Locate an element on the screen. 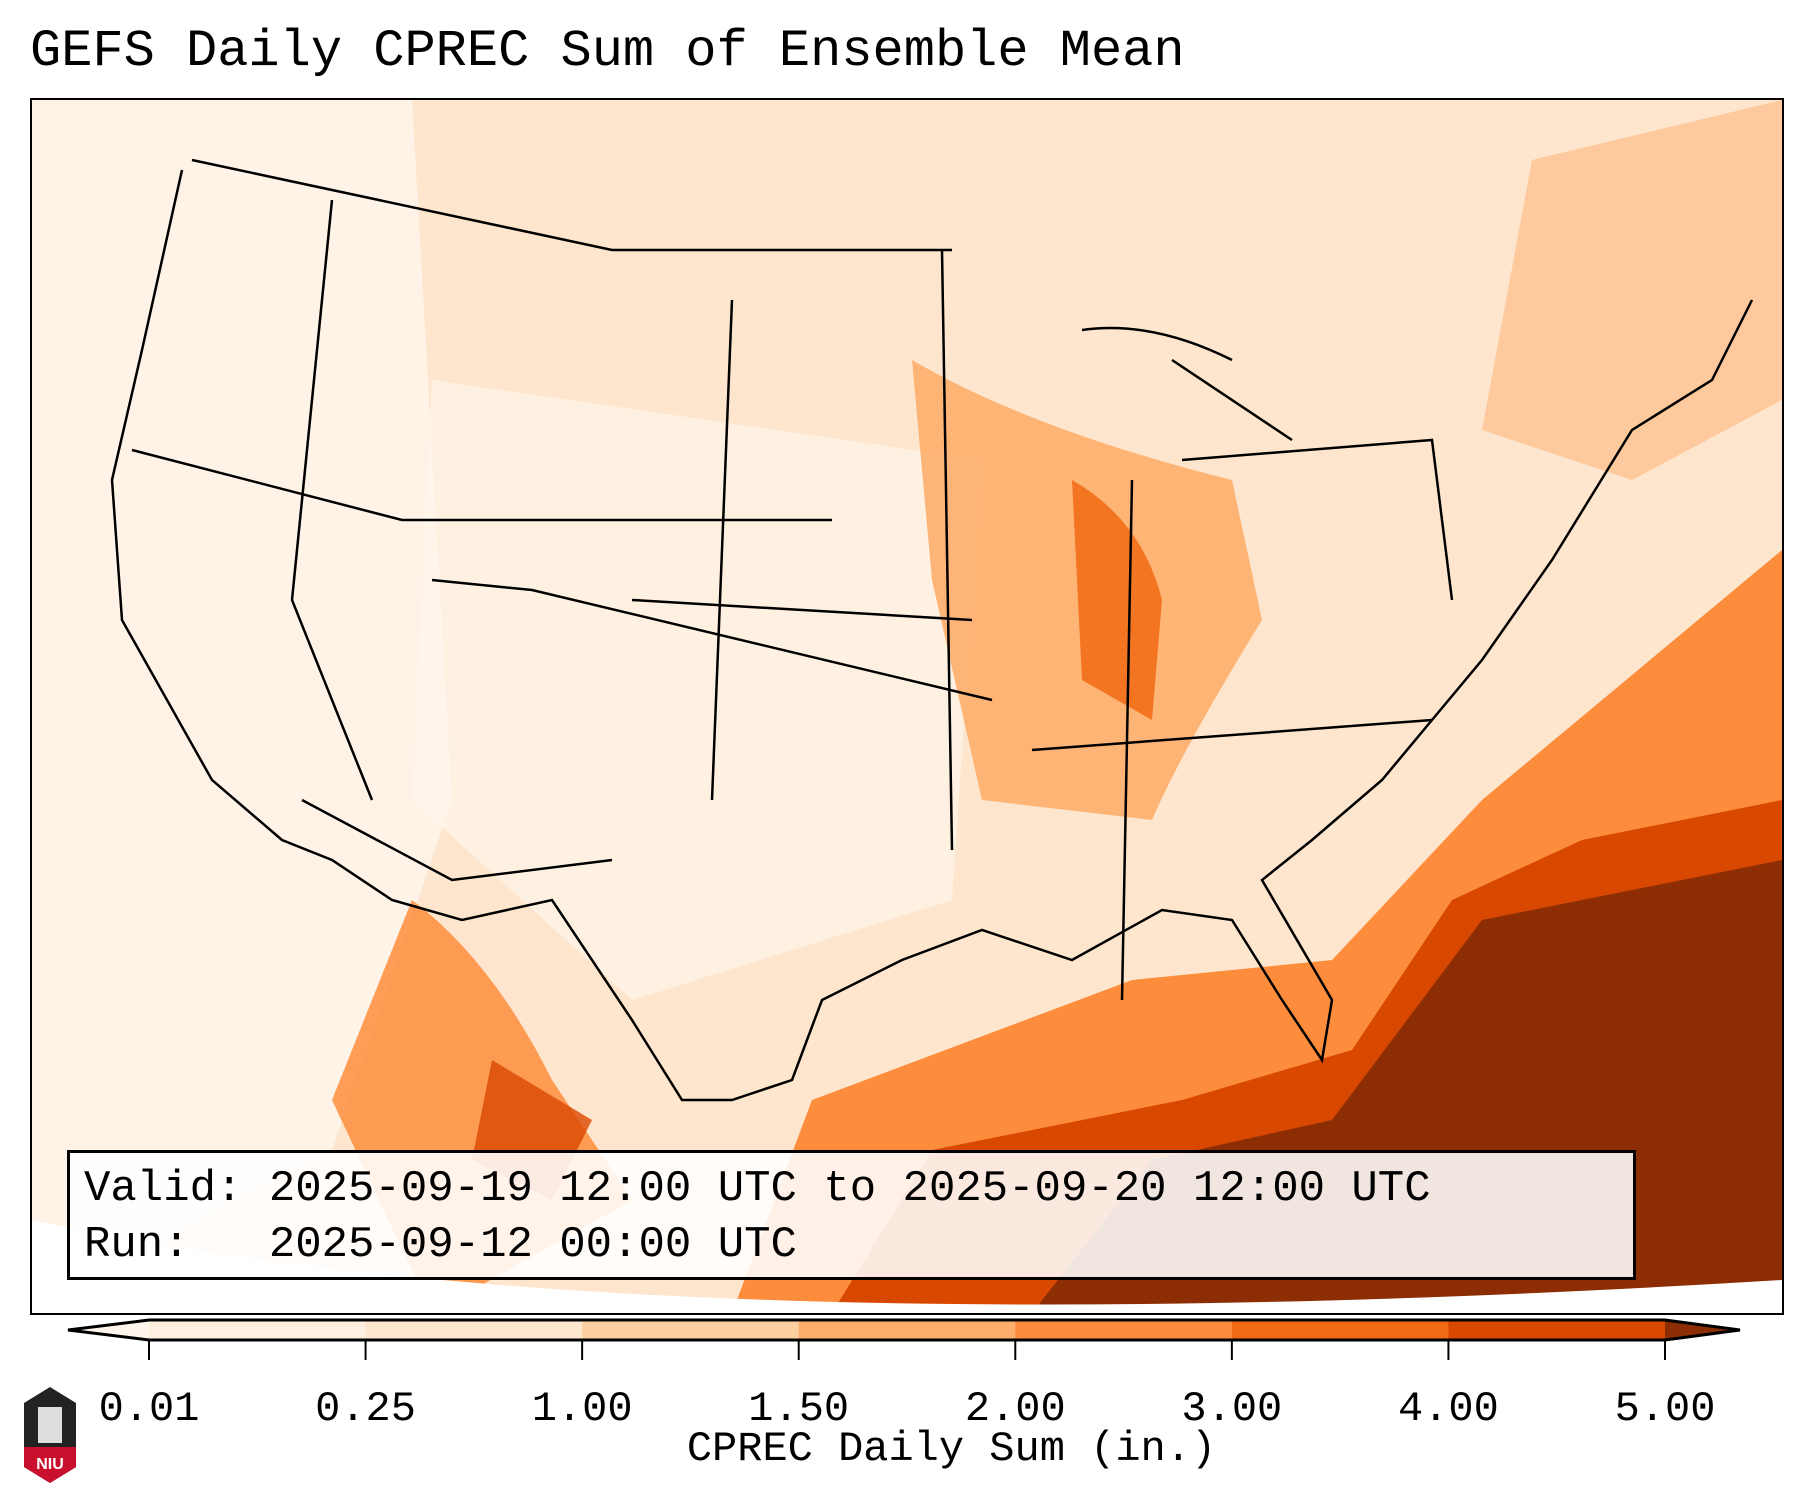  colorbar is located at coordinates (904, 1339).